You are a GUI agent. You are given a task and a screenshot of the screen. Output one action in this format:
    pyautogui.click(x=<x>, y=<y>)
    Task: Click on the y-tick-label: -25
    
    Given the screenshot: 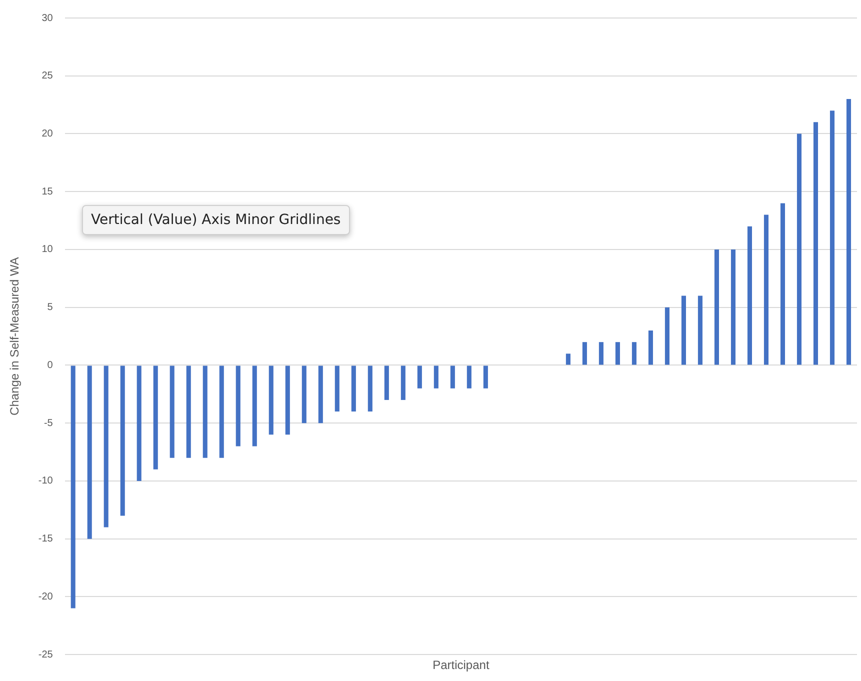 What is the action you would take?
    pyautogui.click(x=46, y=654)
    